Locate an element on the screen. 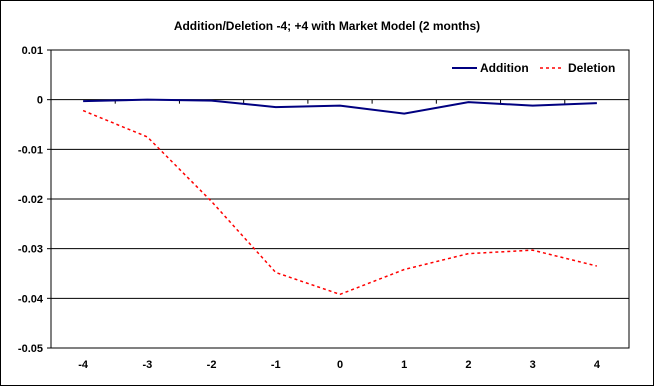 The height and width of the screenshot is (386, 654). x-tick-label: 3 is located at coordinates (533, 365).